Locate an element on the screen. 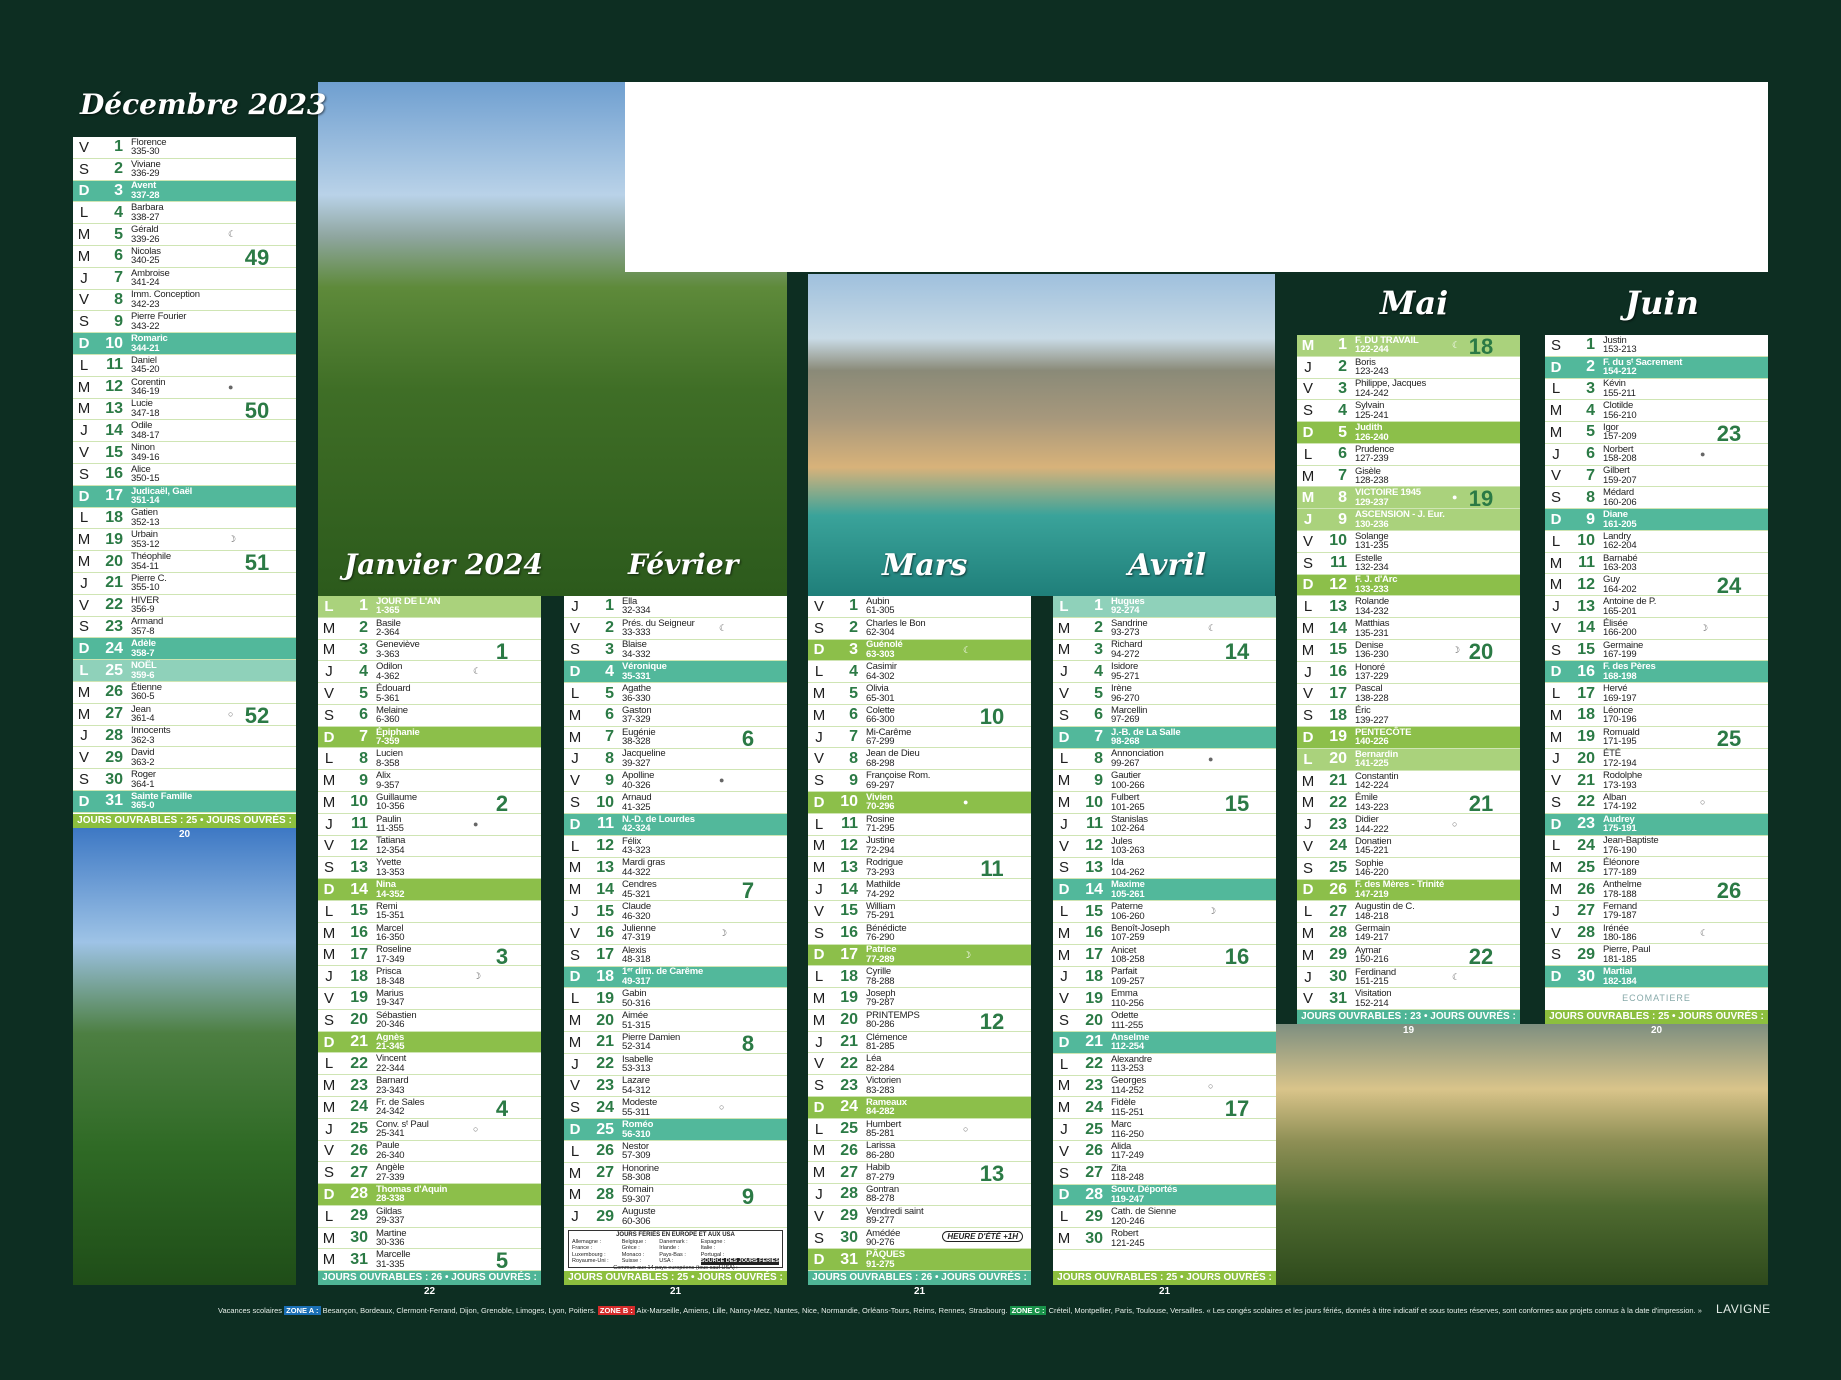  saint-name: Aimée 51-315 is located at coordinates (636, 1020).